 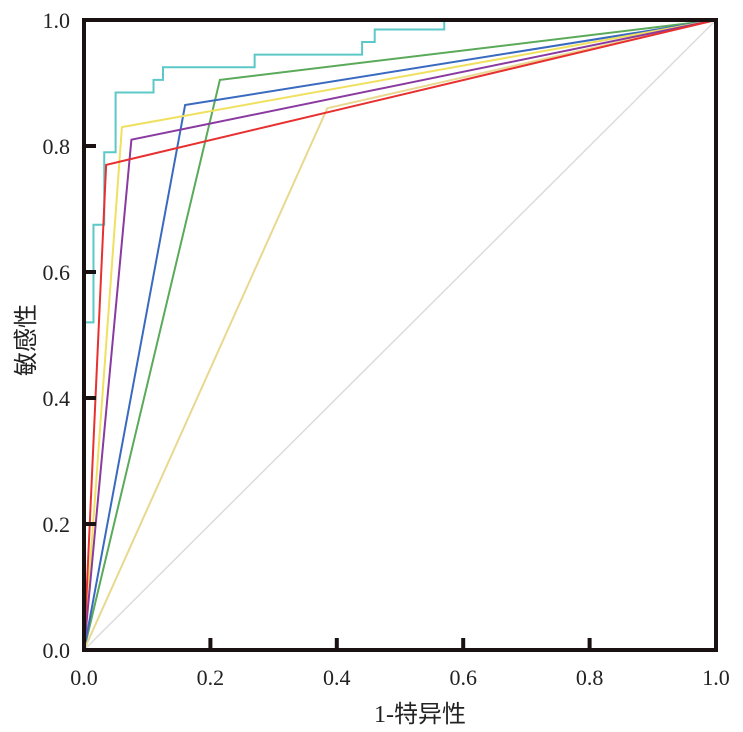 I want to click on y-tick-label: 0.2, so click(x=57, y=524).